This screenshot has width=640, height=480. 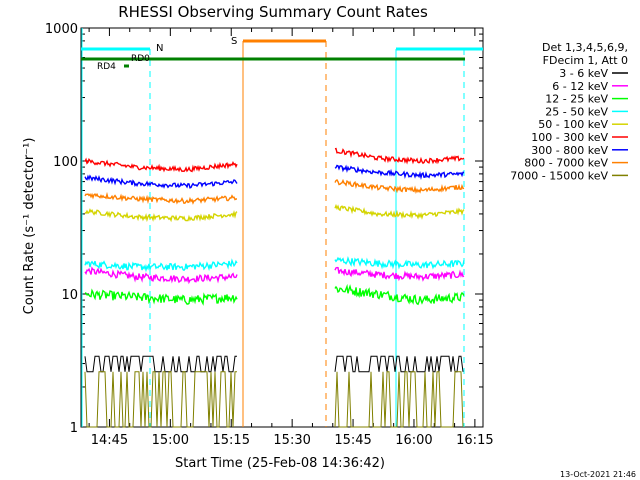 I want to click on legend-label: 25 - 50 keV, so click(x=576, y=111).